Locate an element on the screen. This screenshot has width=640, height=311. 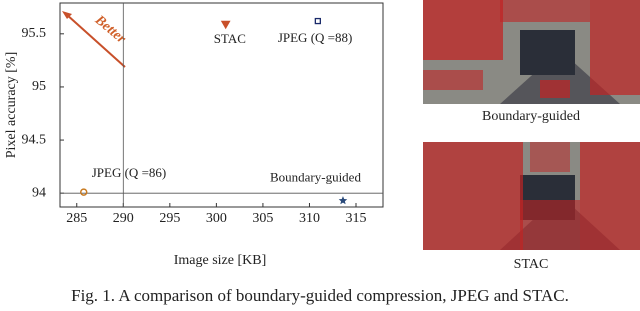
x-tick-label: 315 is located at coordinates (356, 218).